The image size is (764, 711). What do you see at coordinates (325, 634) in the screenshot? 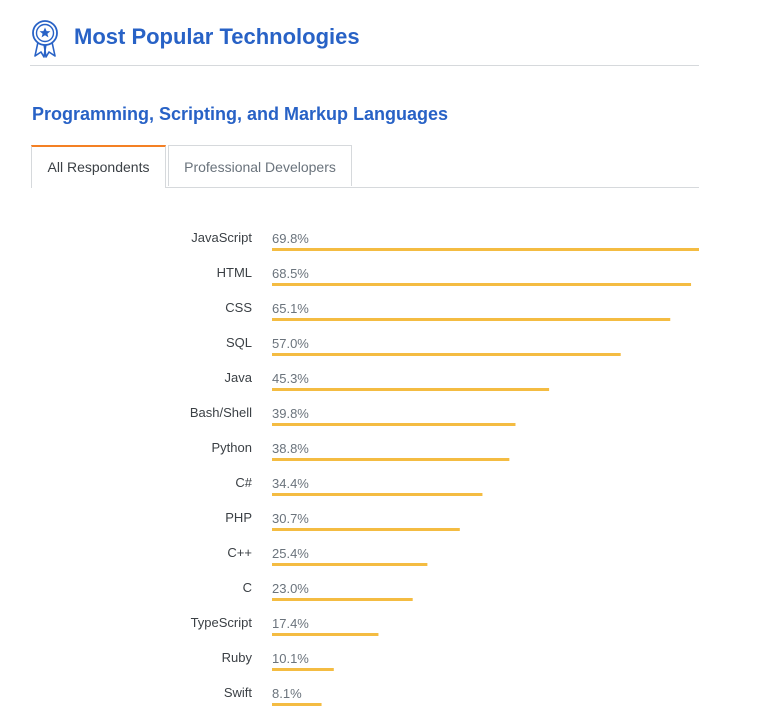
I see `bar-typescript` at bounding box center [325, 634].